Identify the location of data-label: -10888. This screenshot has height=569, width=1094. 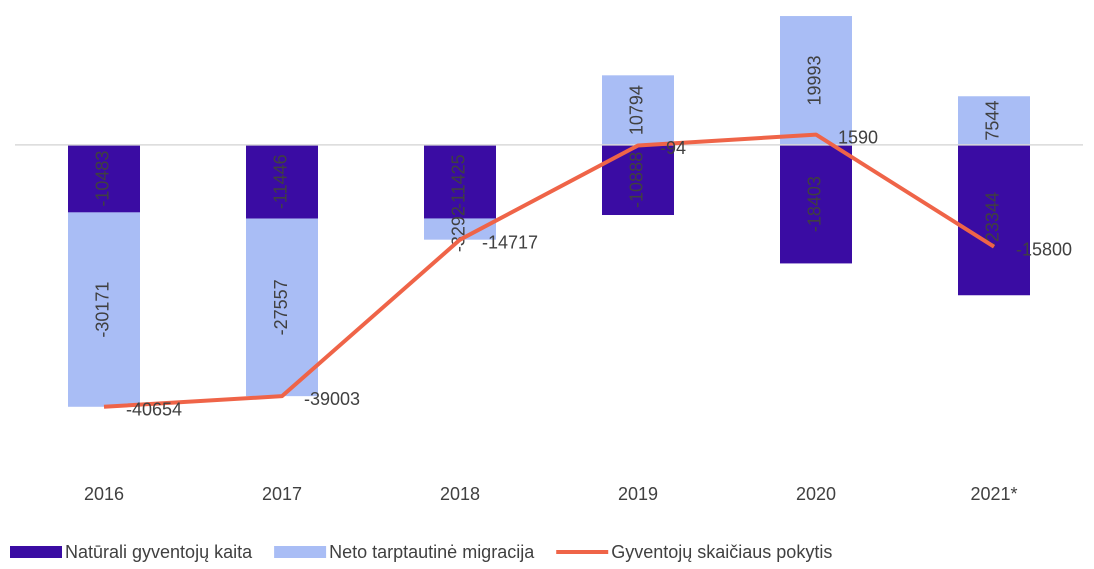
(637, 180).